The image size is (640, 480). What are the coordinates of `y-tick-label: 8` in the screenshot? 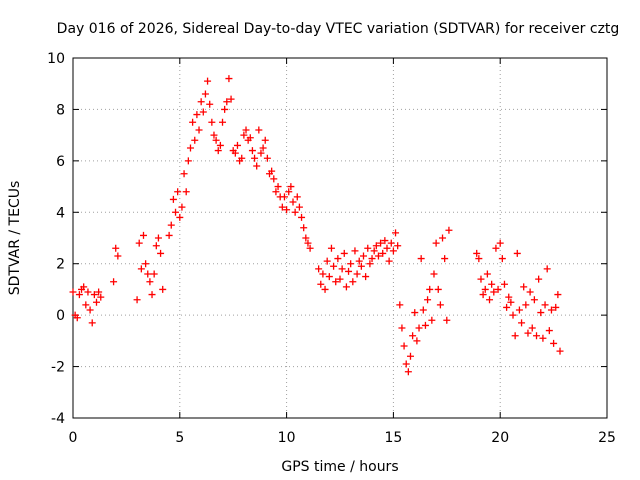 It's located at (60, 110).